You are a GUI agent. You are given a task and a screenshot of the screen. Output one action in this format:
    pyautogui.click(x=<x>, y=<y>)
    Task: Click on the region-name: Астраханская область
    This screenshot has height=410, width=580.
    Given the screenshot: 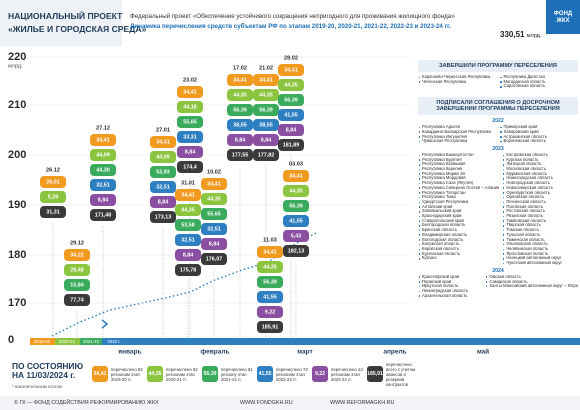 What is the action you would take?
    pyautogui.click(x=525, y=136)
    